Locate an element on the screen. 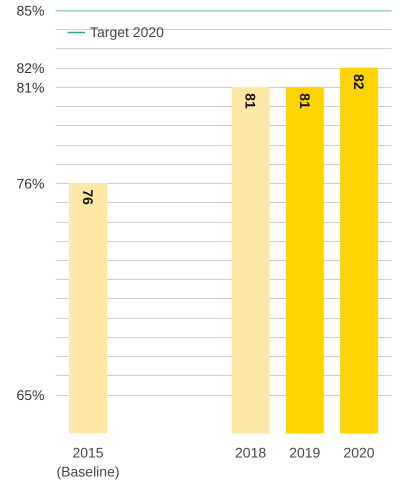 The height and width of the screenshot is (482, 403). x-tick-label: 2018 is located at coordinates (250, 452).